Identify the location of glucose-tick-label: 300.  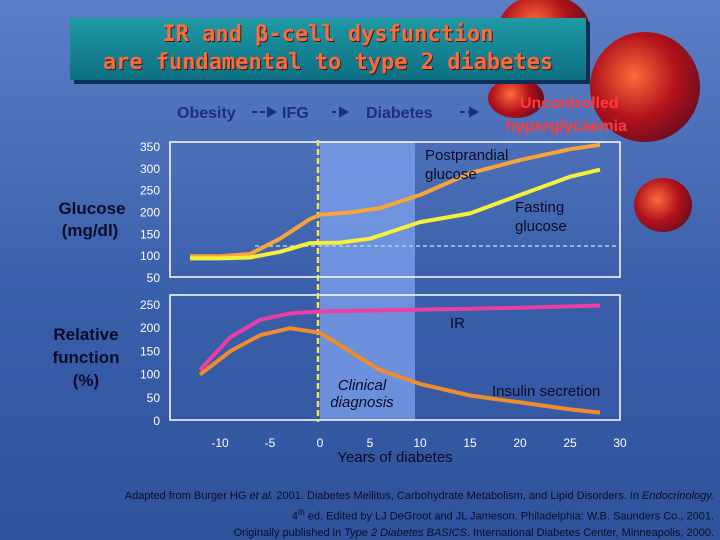
(150, 169).